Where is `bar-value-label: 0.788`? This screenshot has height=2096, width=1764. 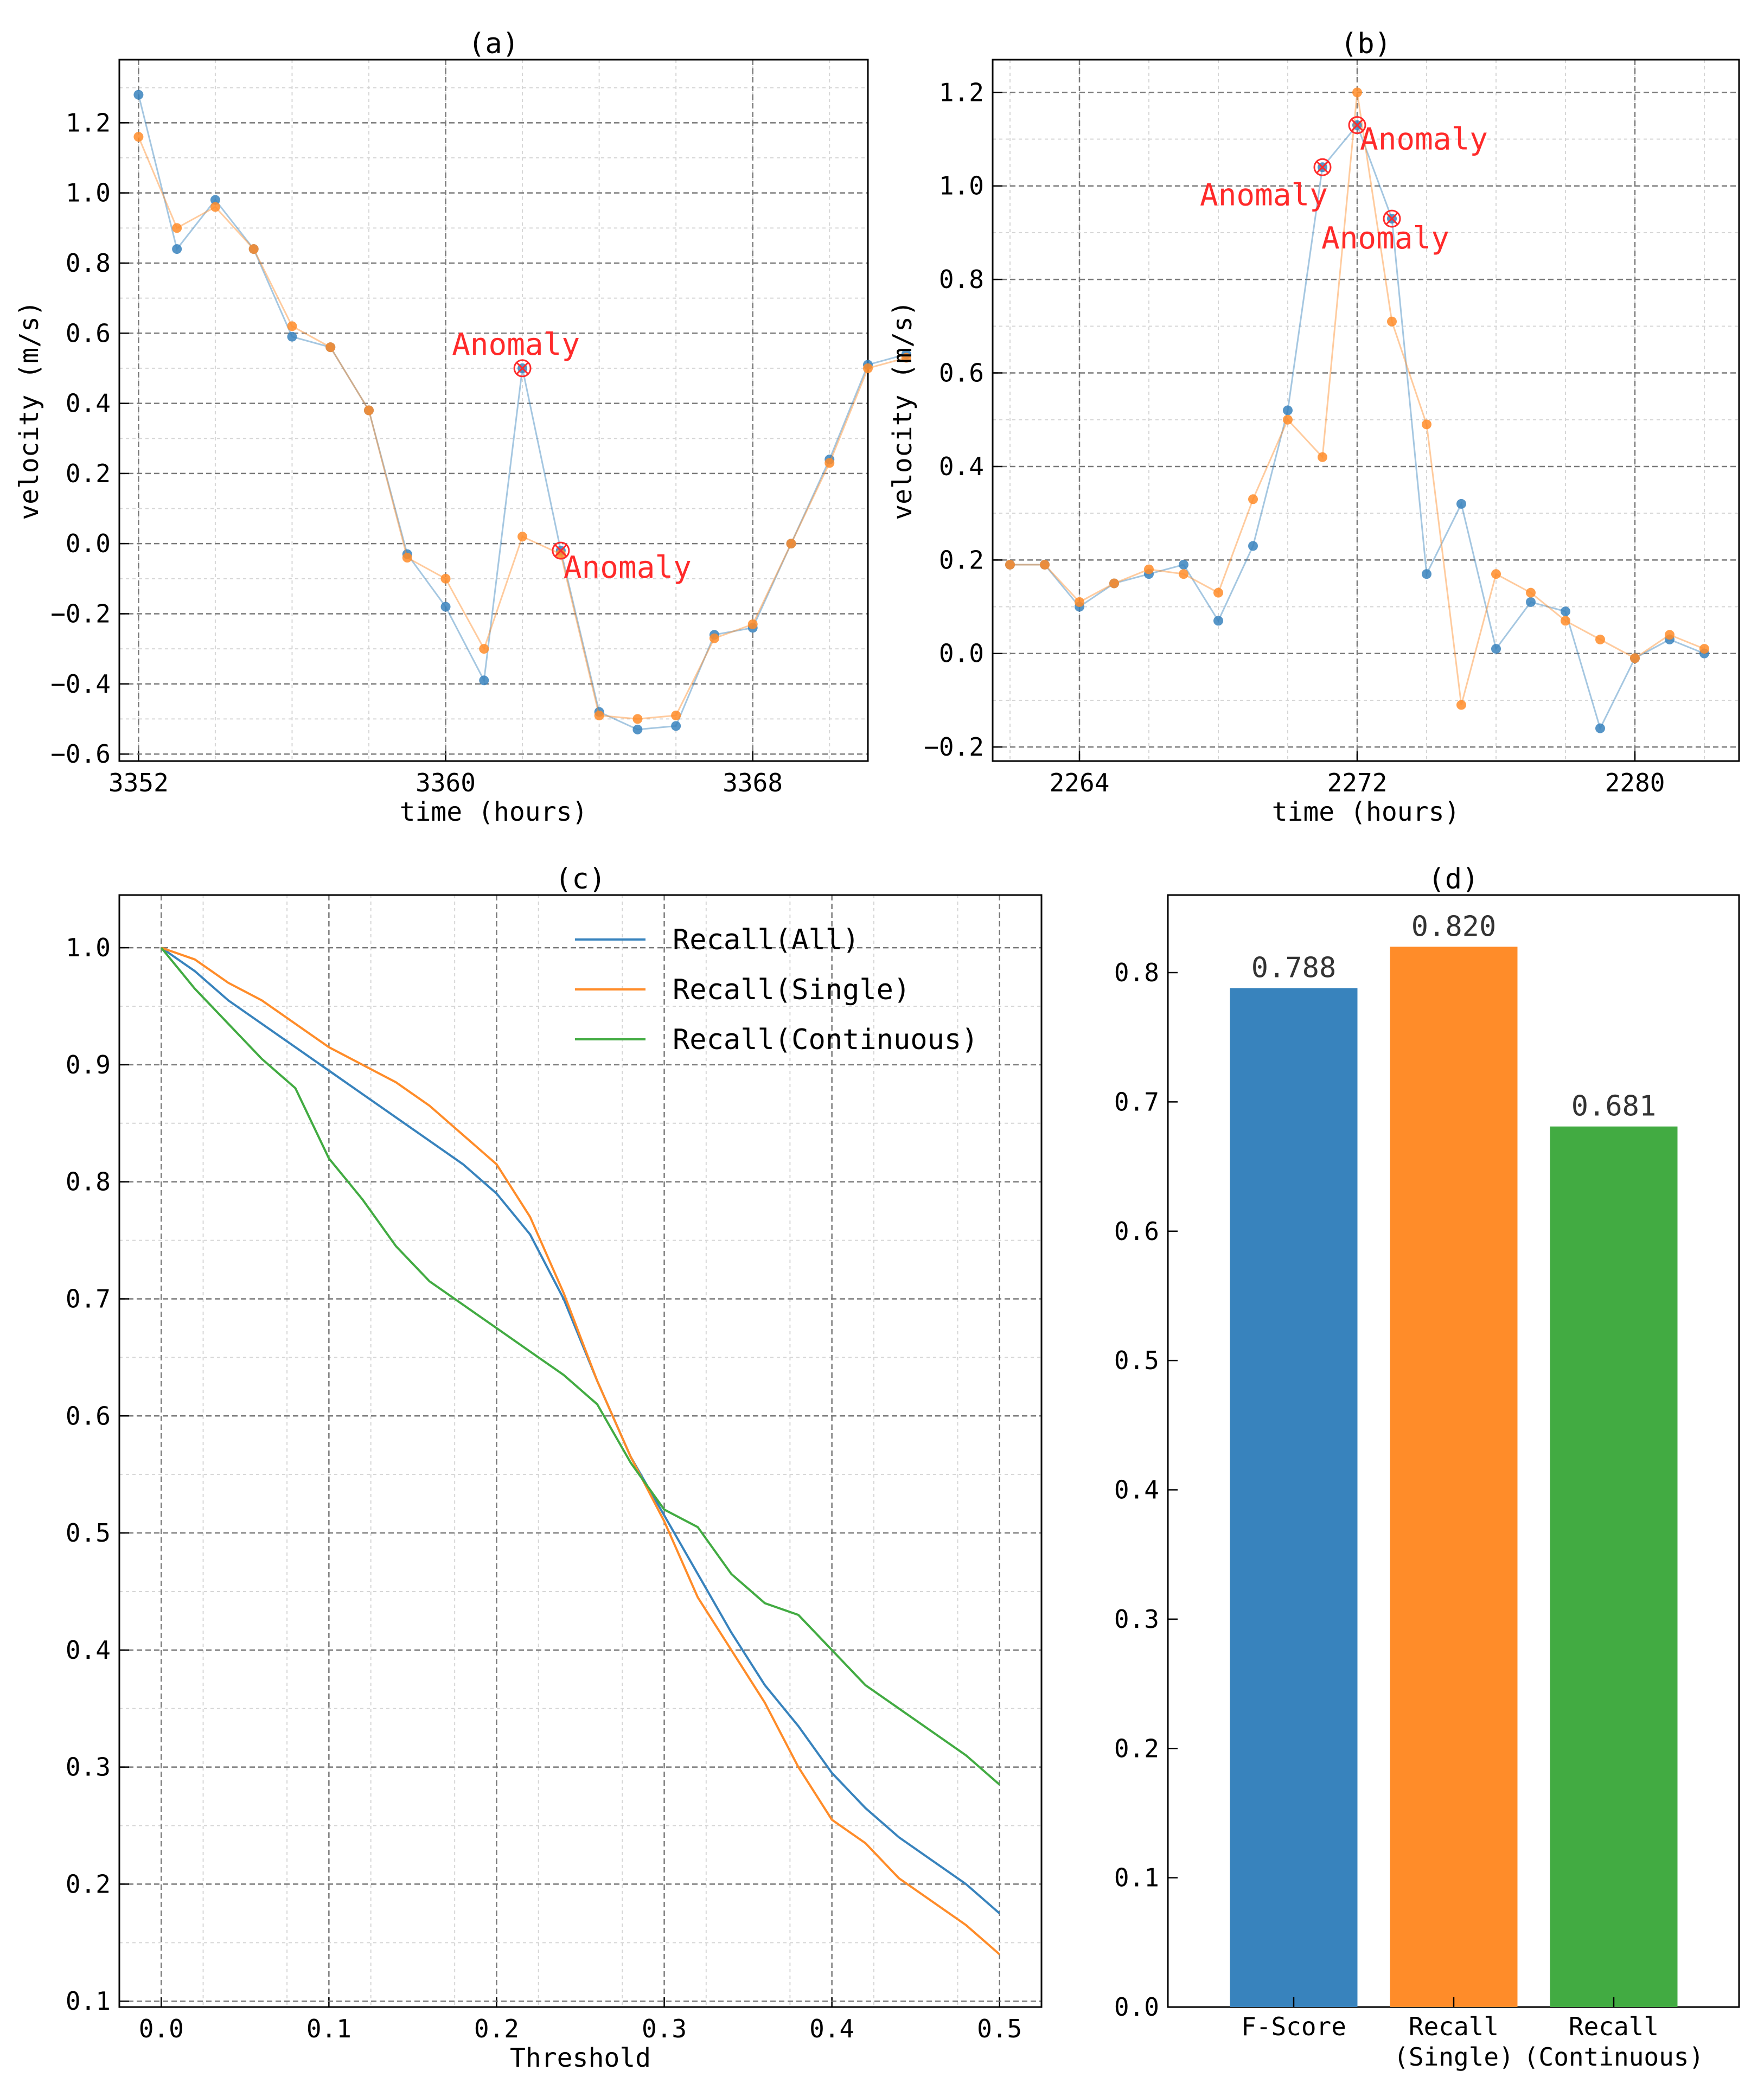 bar-value-label: 0.788 is located at coordinates (1294, 968).